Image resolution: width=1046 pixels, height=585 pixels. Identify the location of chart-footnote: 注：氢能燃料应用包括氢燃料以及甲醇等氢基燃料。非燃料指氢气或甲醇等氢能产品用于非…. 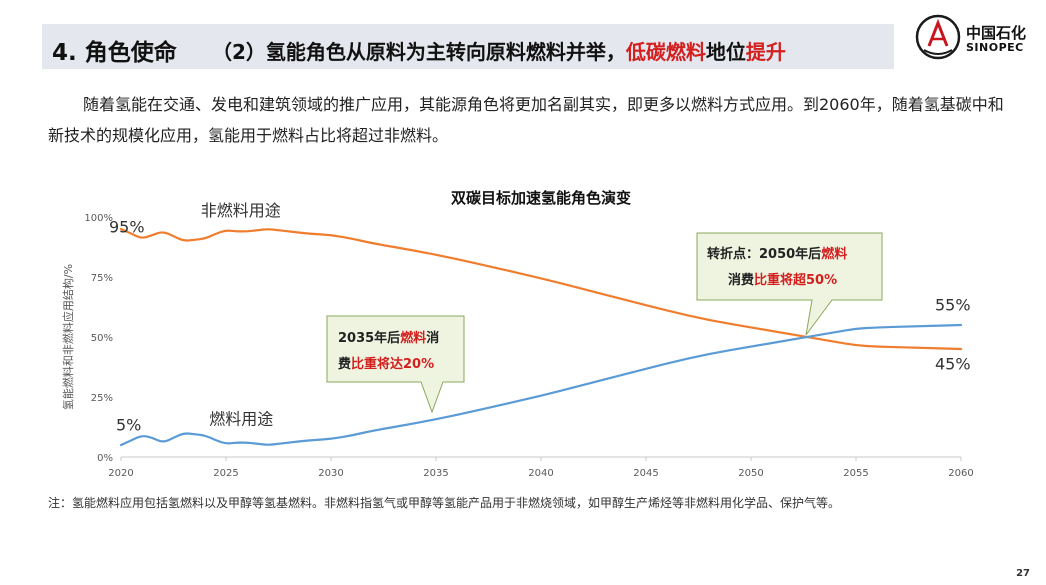
(444, 503).